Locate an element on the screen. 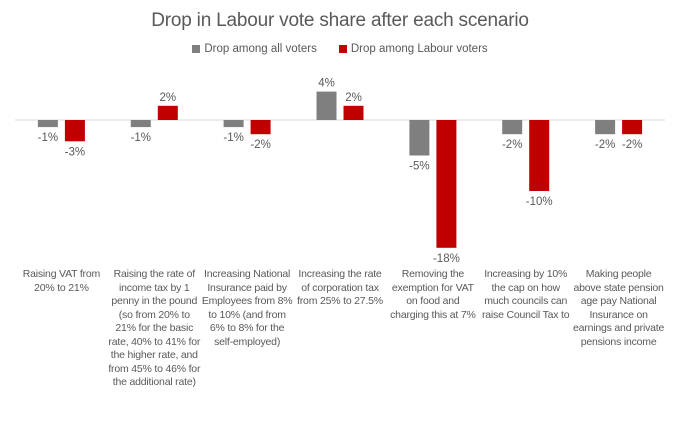  data-label-all-voters-4: 4% is located at coordinates (326, 84).